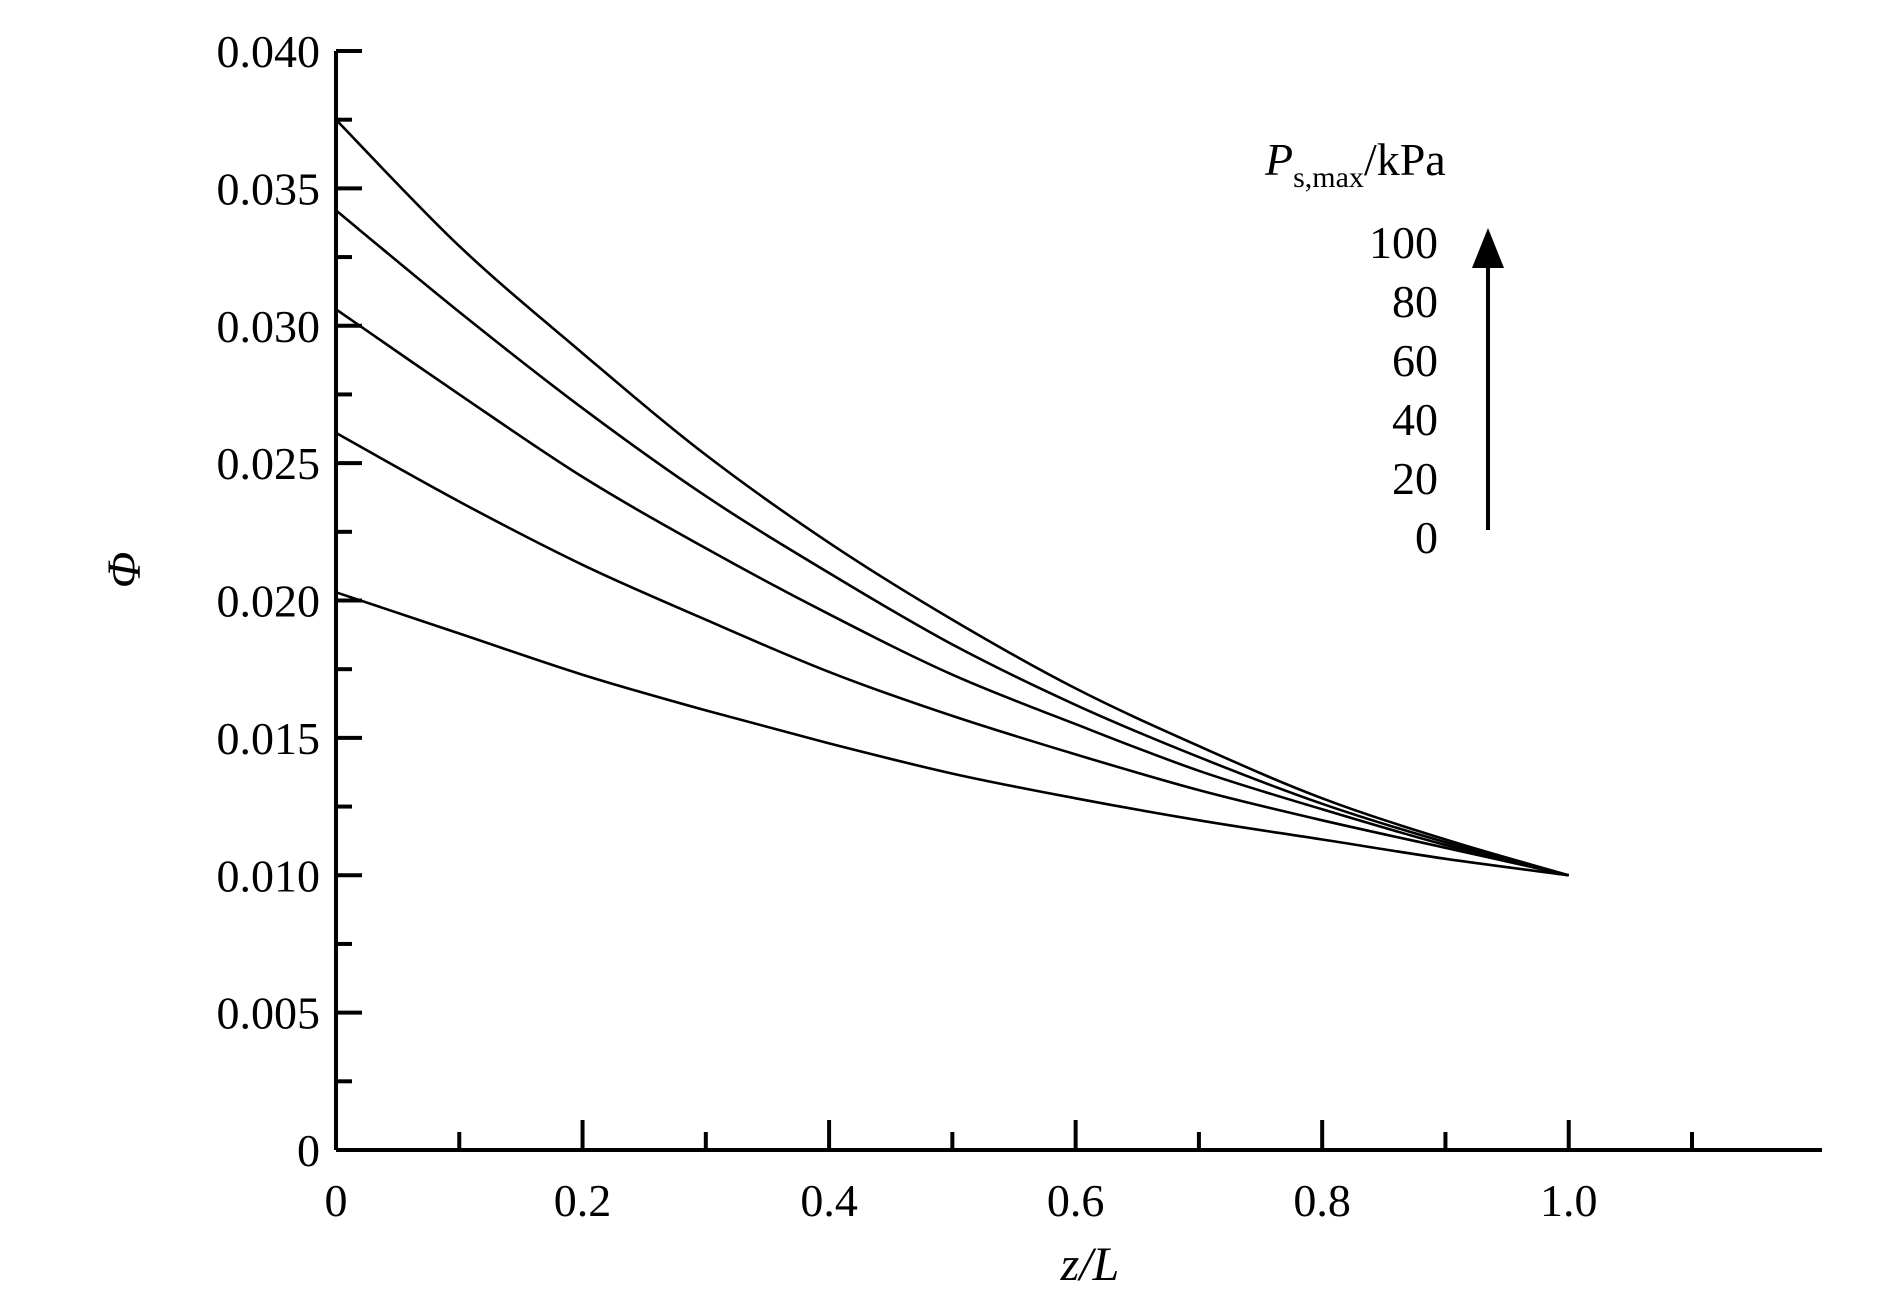 The height and width of the screenshot is (1299, 1890). What do you see at coordinates (1405, 159) in the screenshot?
I see `legend-title-unit: /kPa` at bounding box center [1405, 159].